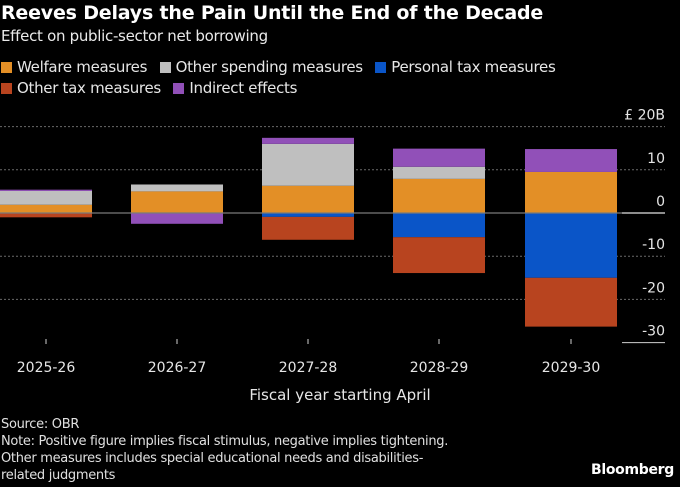 The height and width of the screenshot is (487, 680). Describe the element at coordinates (6, 67) in the screenshot. I see `legend-swatch-welfare` at that location.